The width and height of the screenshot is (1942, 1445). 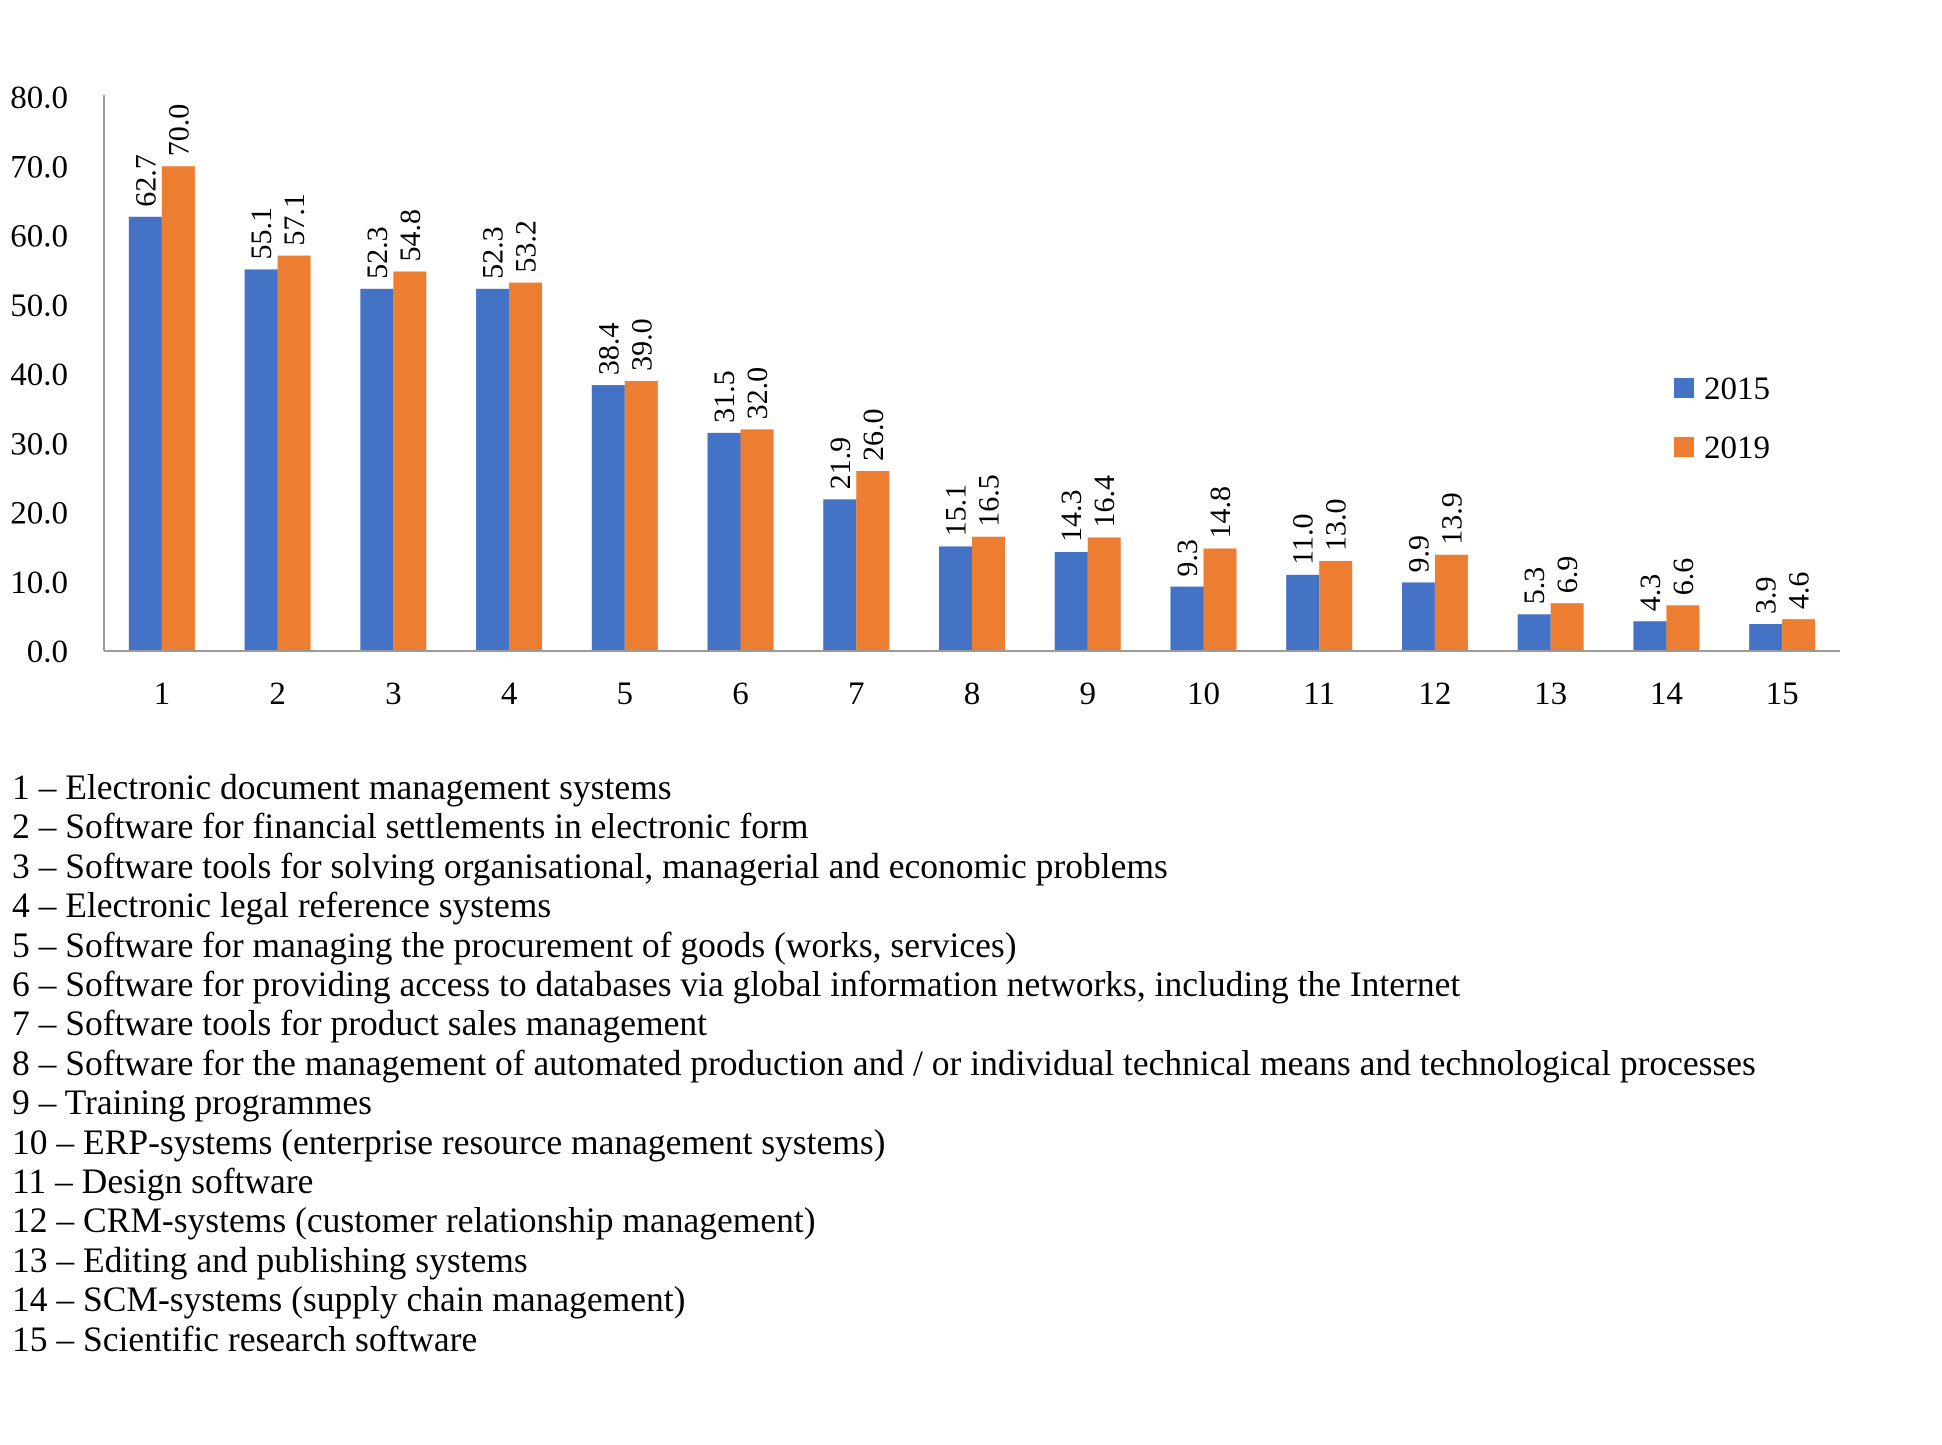 What do you see at coordinates (192, 1102) in the screenshot?
I see `category-legend-item: 9 – Training programmes` at bounding box center [192, 1102].